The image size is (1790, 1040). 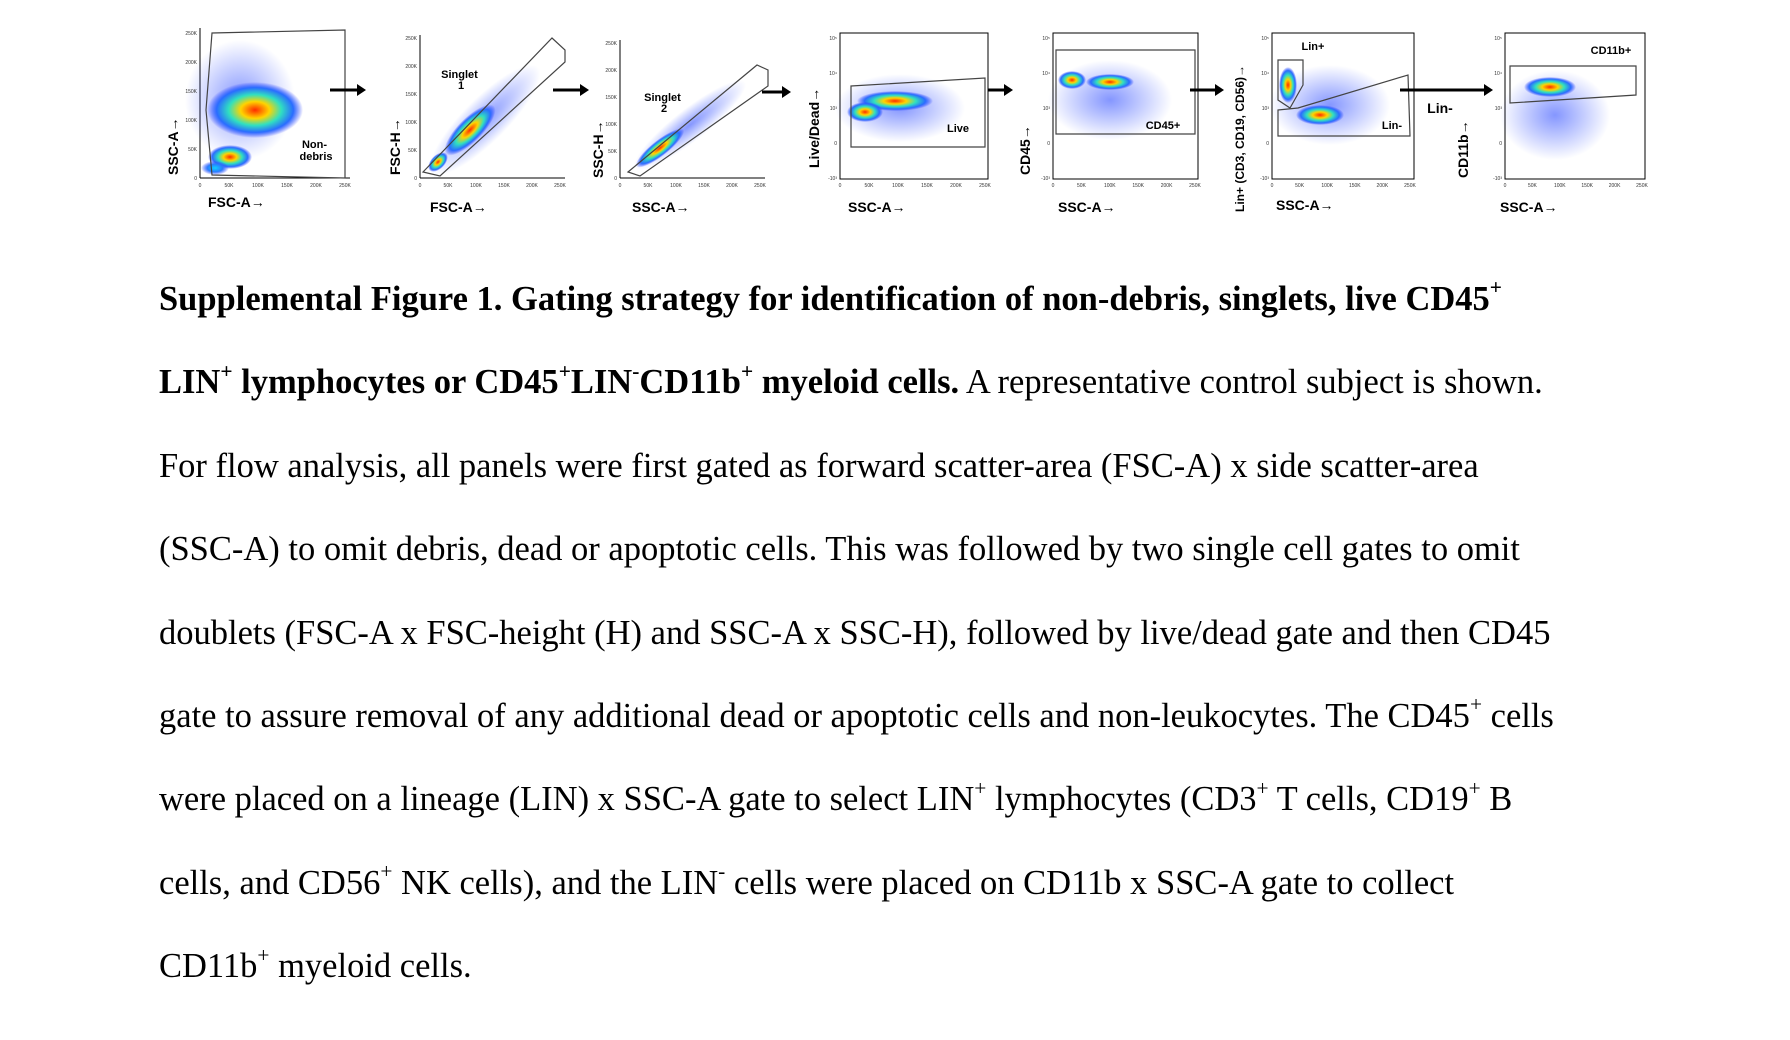 I want to click on panel-2: Singlet 1 FSC-A→ FSC-H→, so click(x=476, y=125).